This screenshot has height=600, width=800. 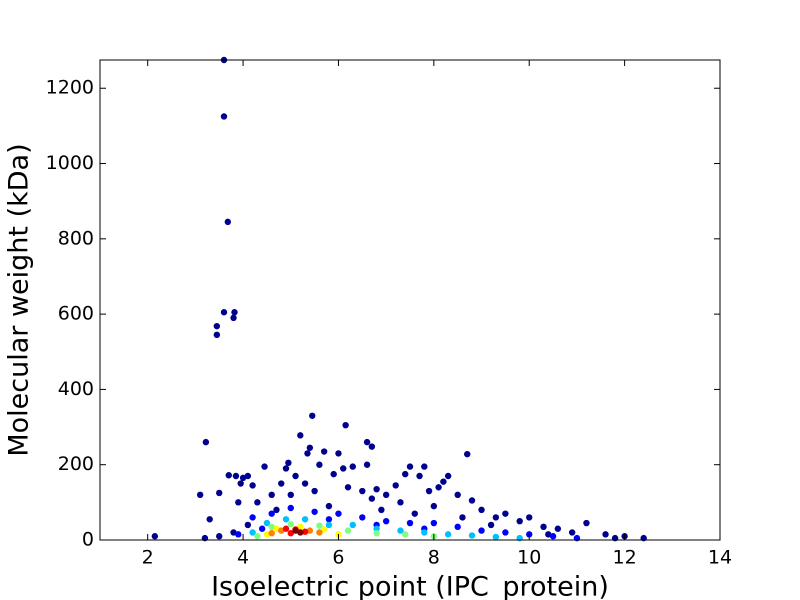 I want to click on y-tick-label: 800, so click(x=76, y=238).